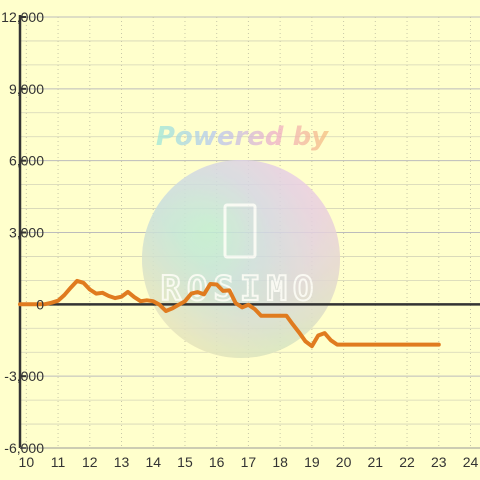  I want to click on x-tick-label: 18, so click(280, 462).